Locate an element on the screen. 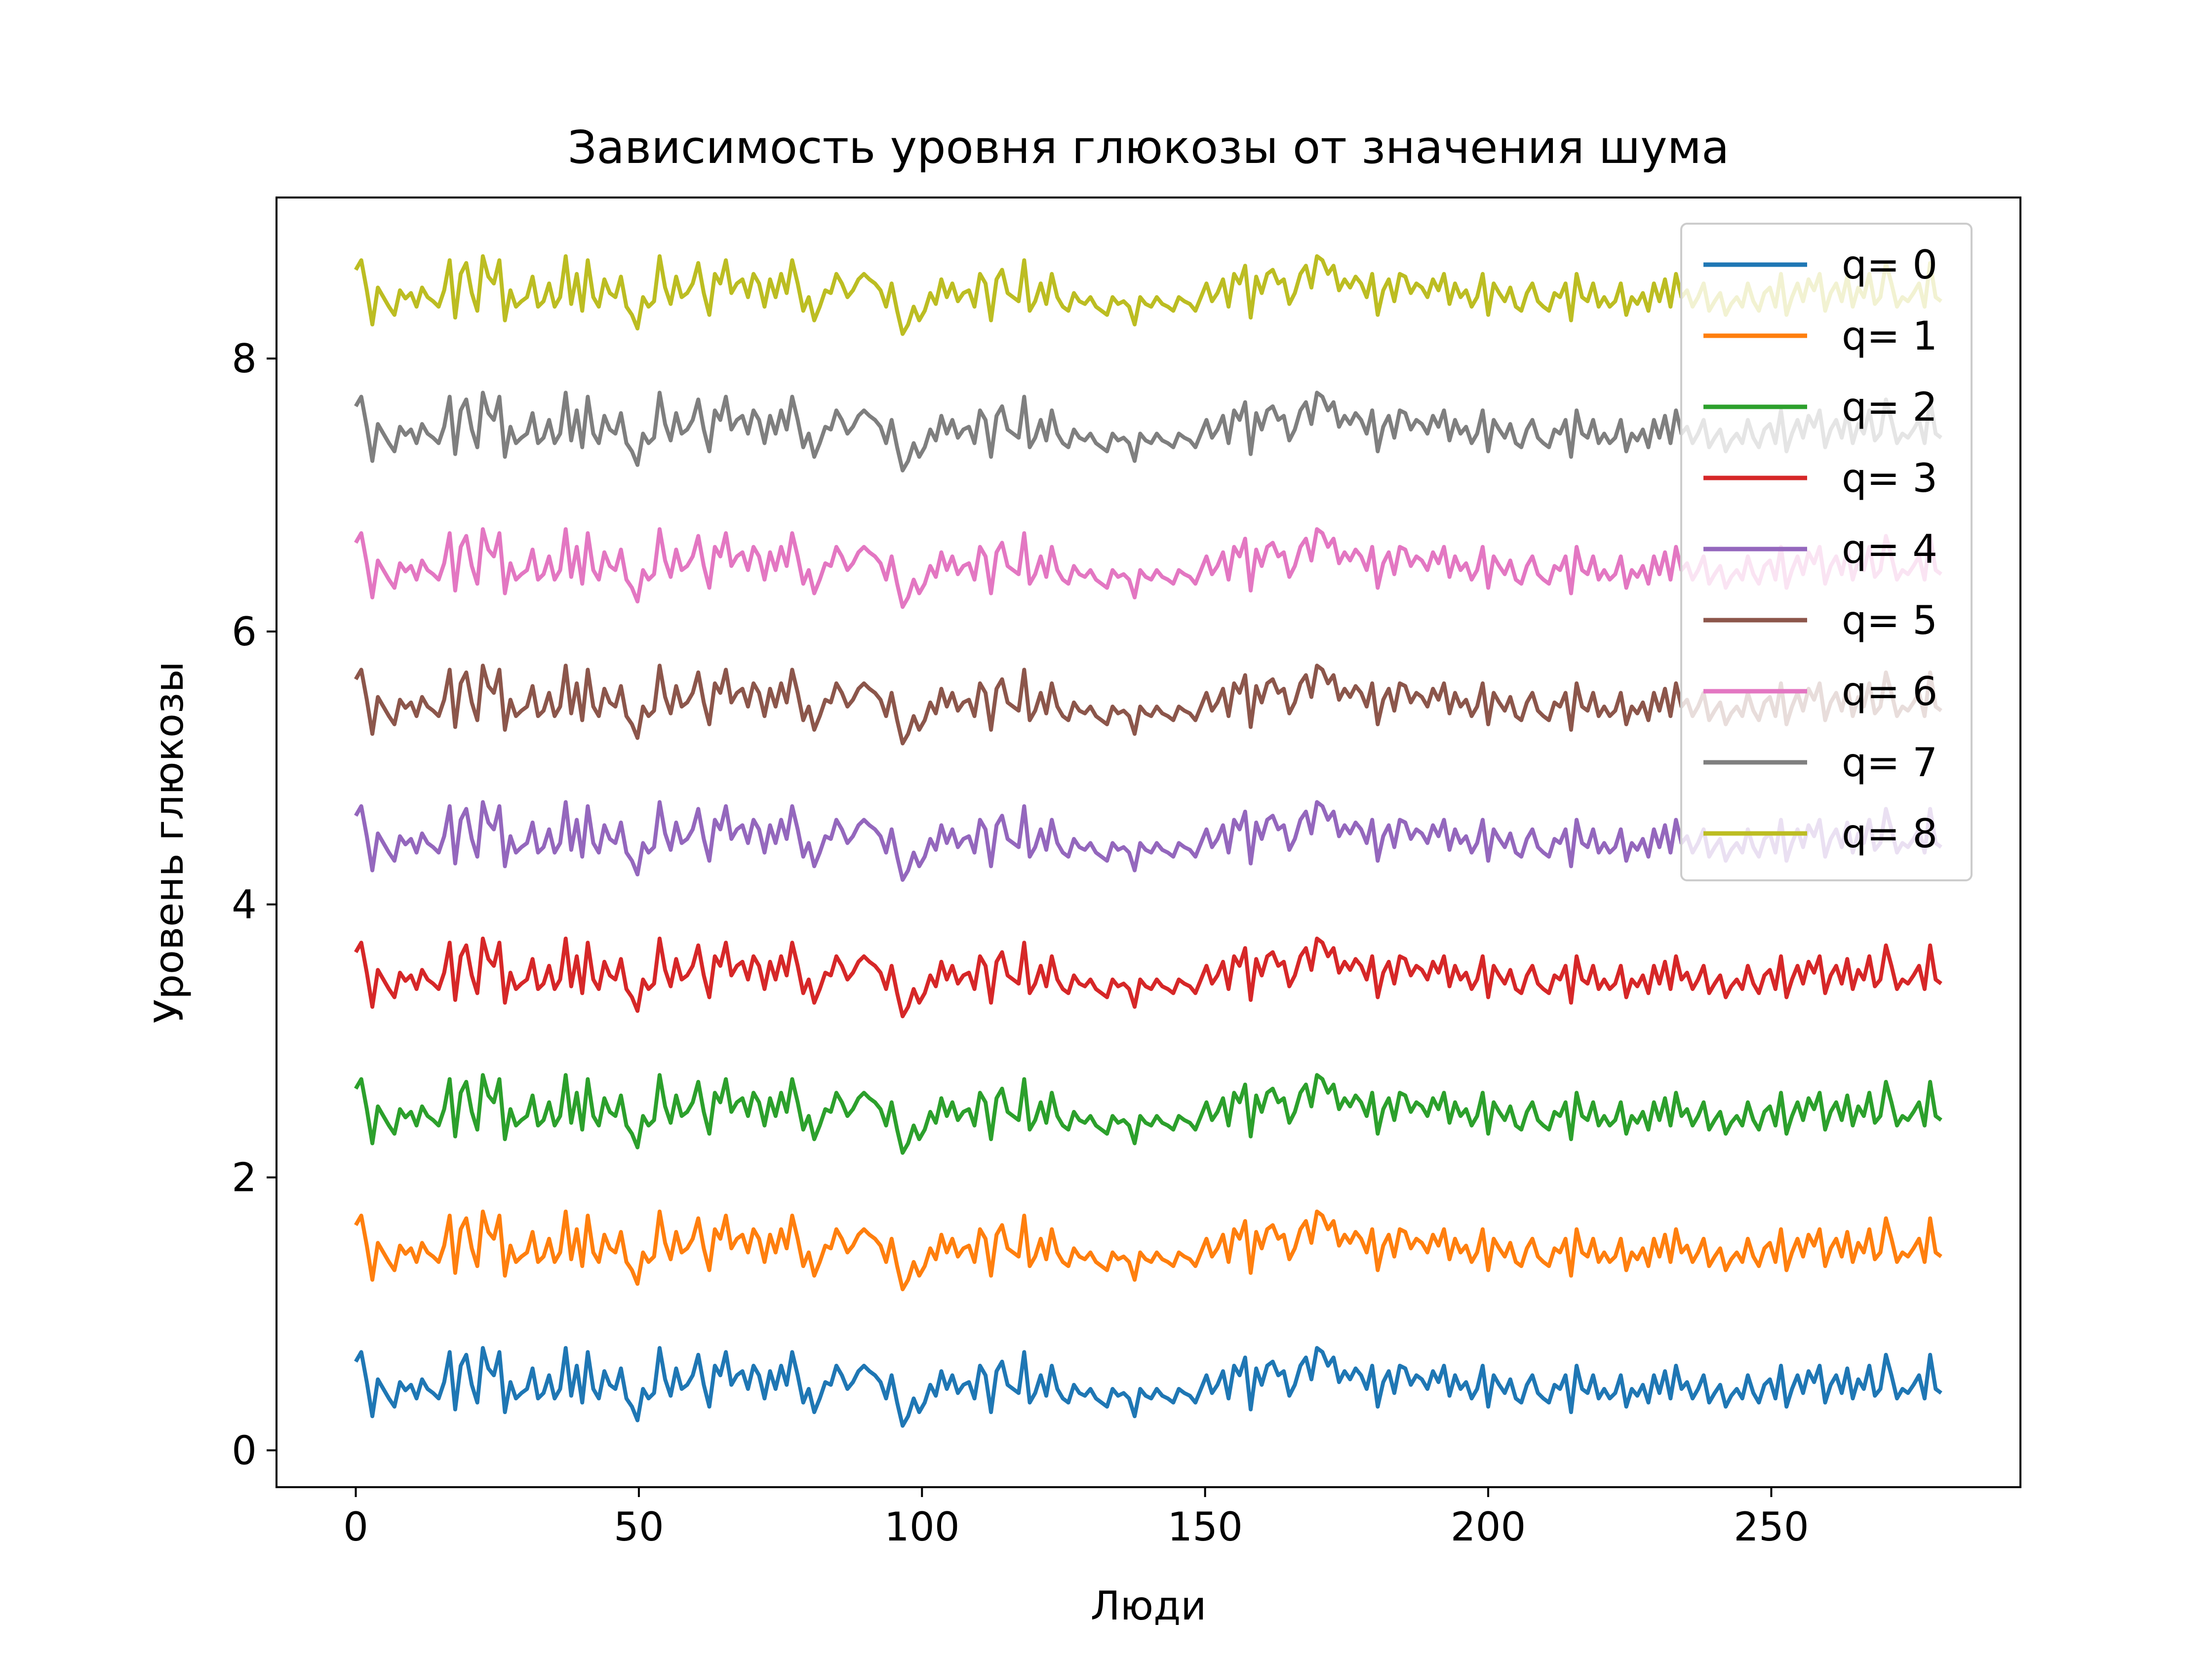  x-tick-label: 50 is located at coordinates (639, 1527).